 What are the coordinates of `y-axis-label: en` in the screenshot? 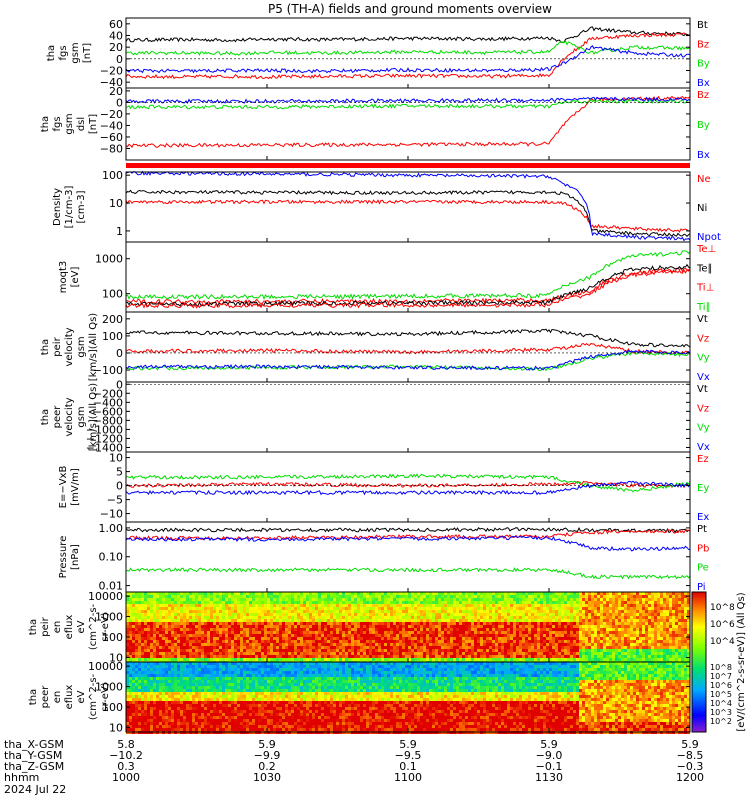 It's located at (57, 627).